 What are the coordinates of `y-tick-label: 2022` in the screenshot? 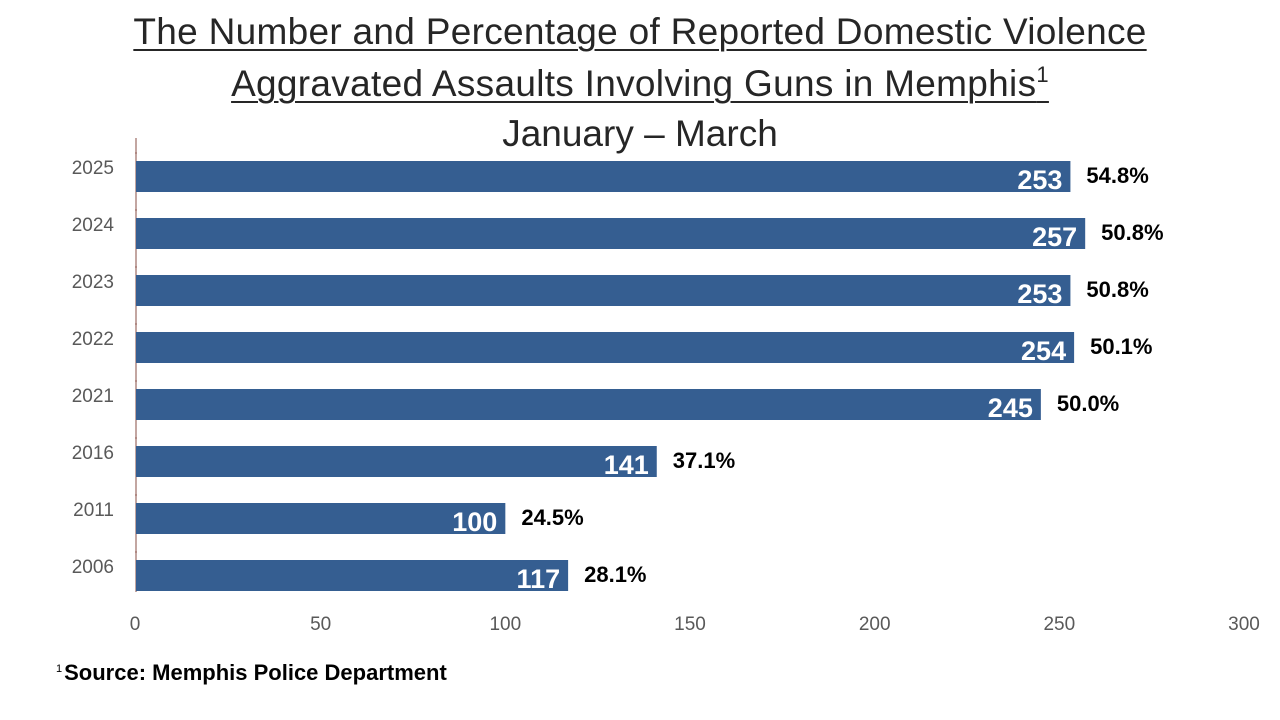 It's located at (93, 339).